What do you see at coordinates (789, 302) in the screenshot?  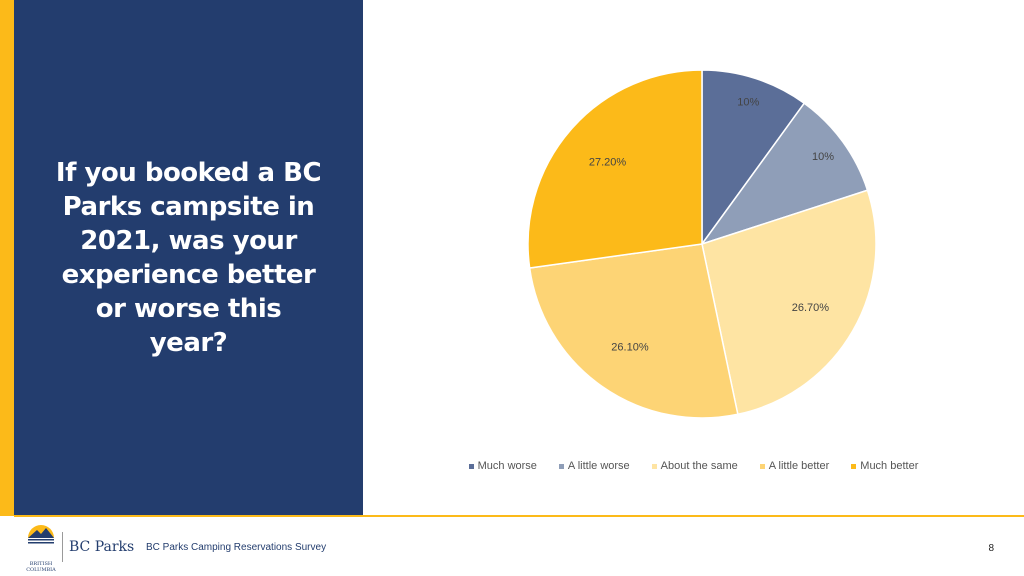 I see `pie-slice-about-the-same` at bounding box center [789, 302].